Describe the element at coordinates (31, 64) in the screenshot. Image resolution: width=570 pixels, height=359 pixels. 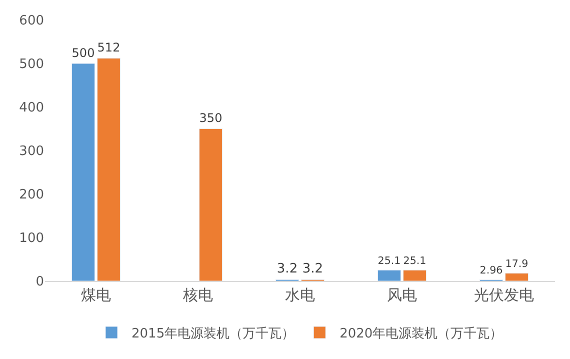
I see `y-tick-label: 500` at that location.